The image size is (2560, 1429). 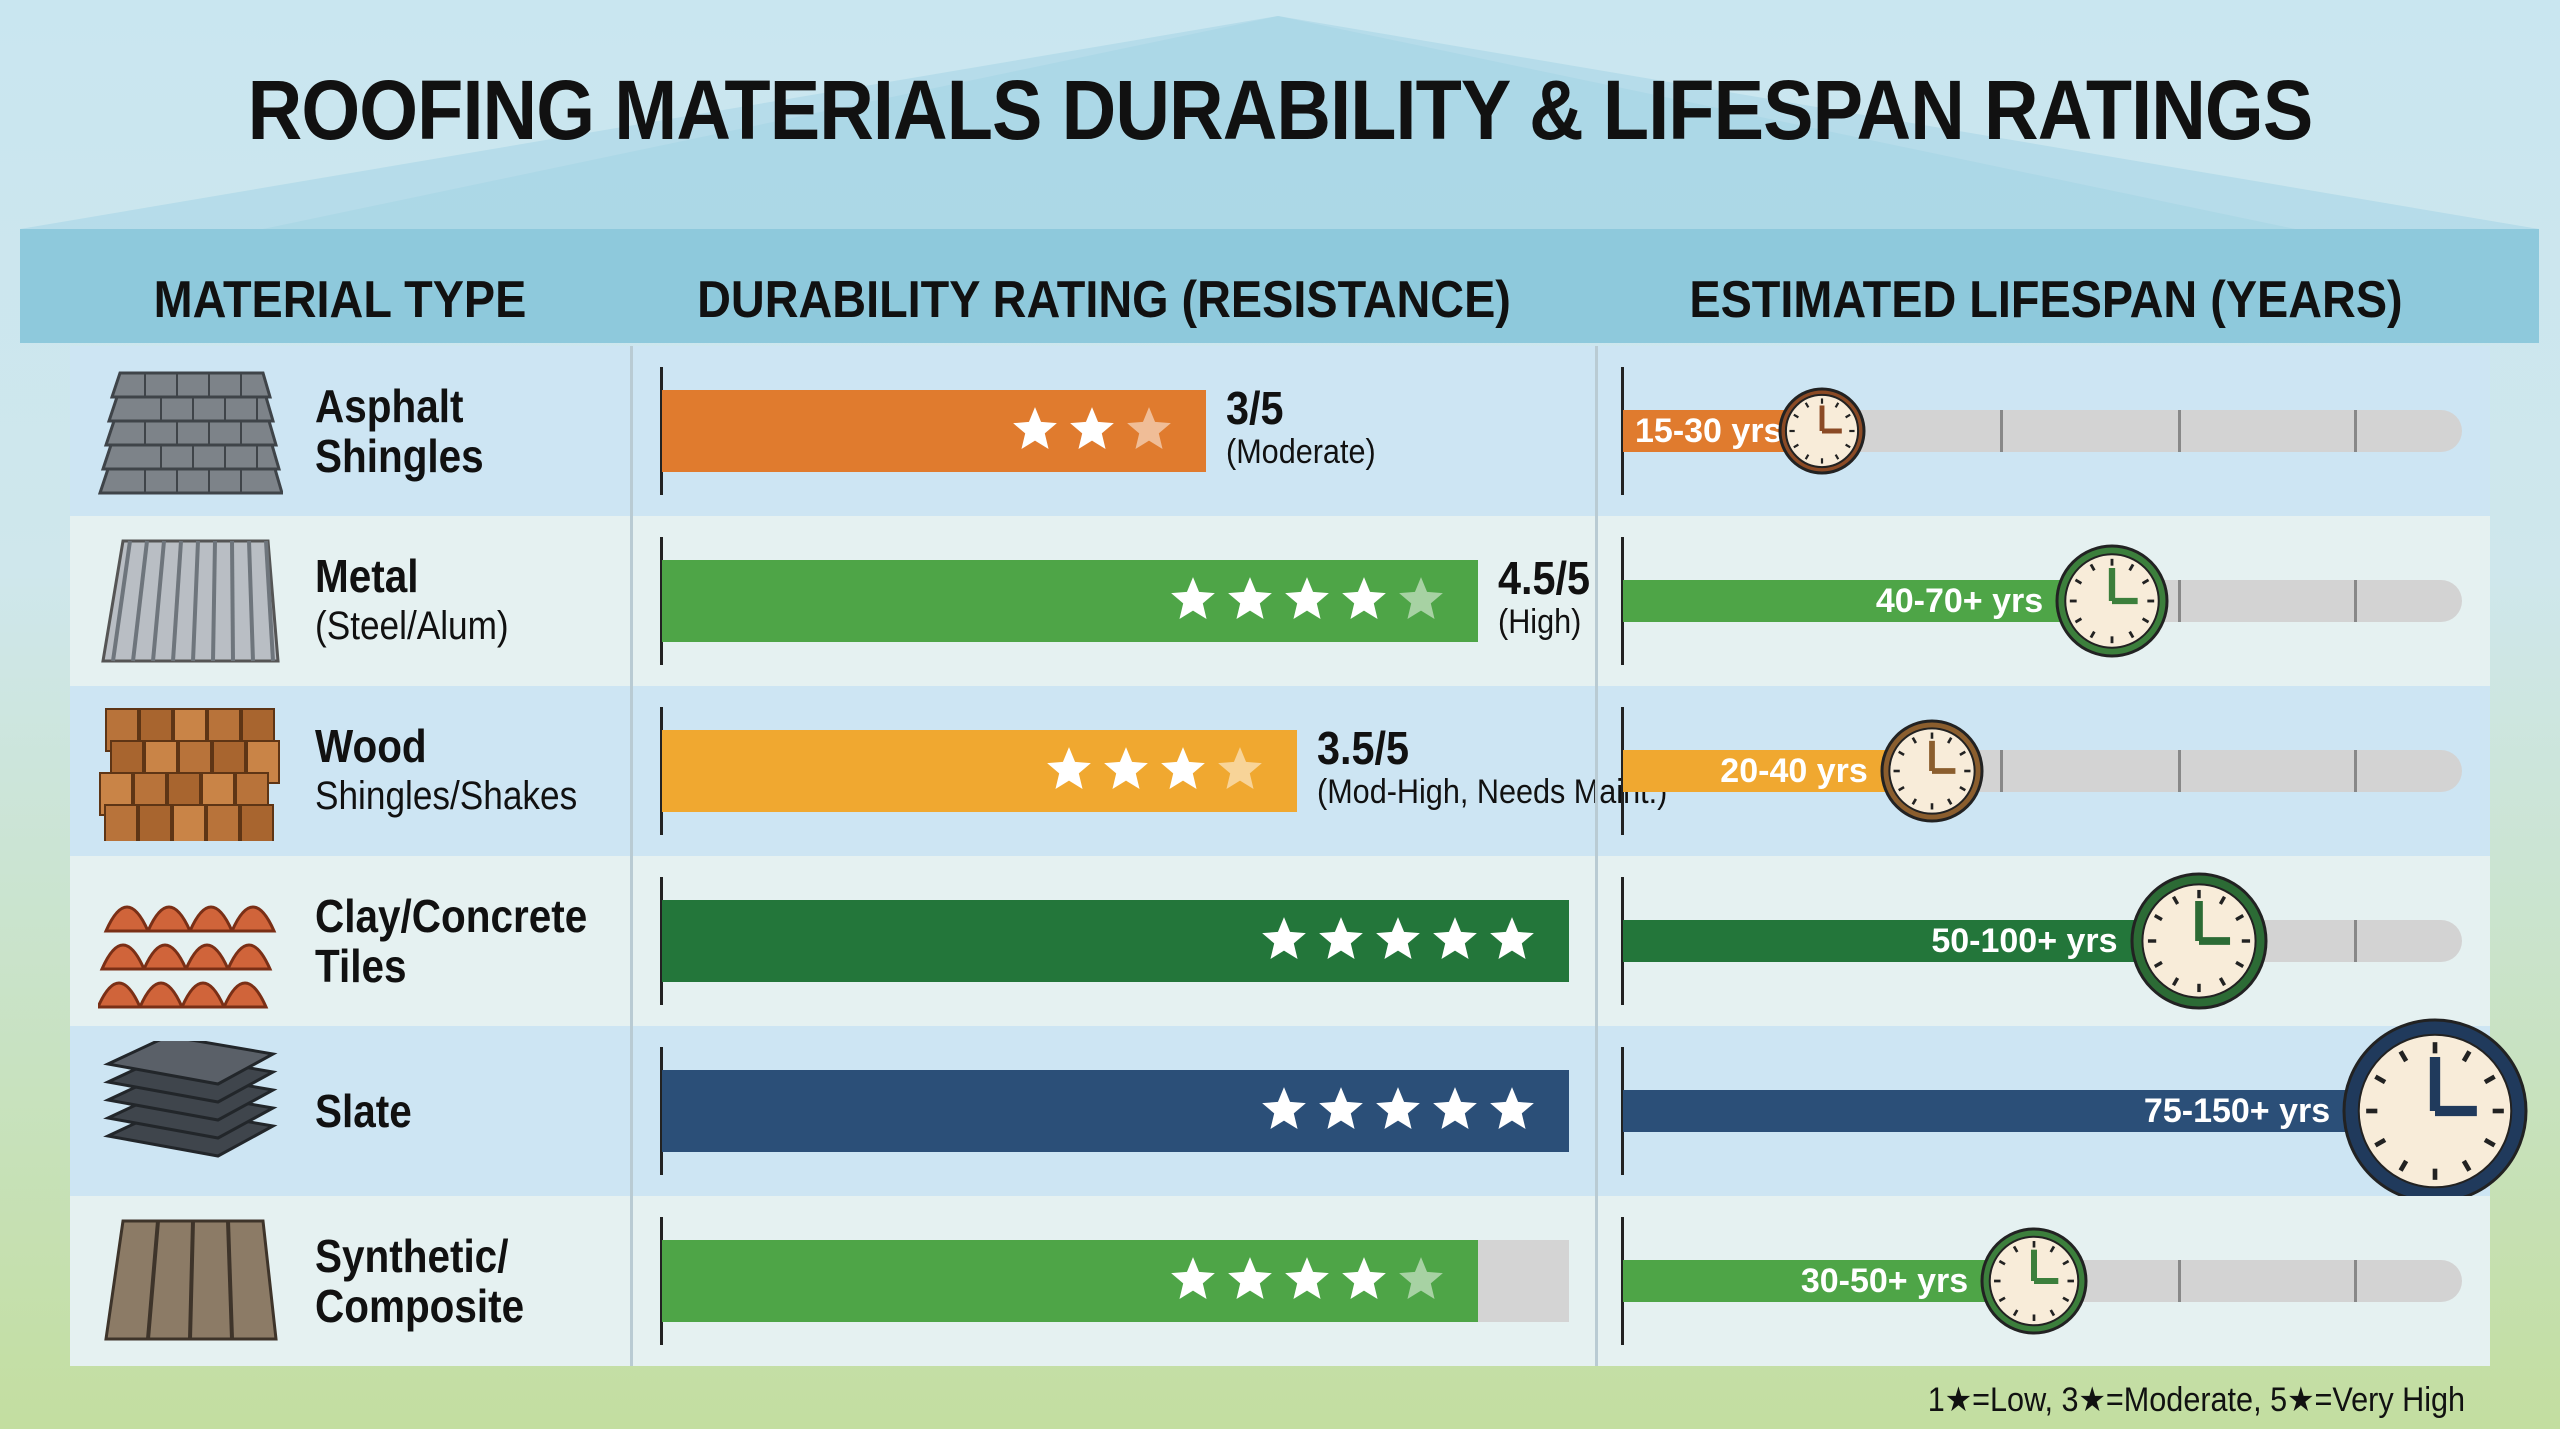 I want to click on lifespan-label: 30-50+ yrs, so click(x=1884, y=1281).